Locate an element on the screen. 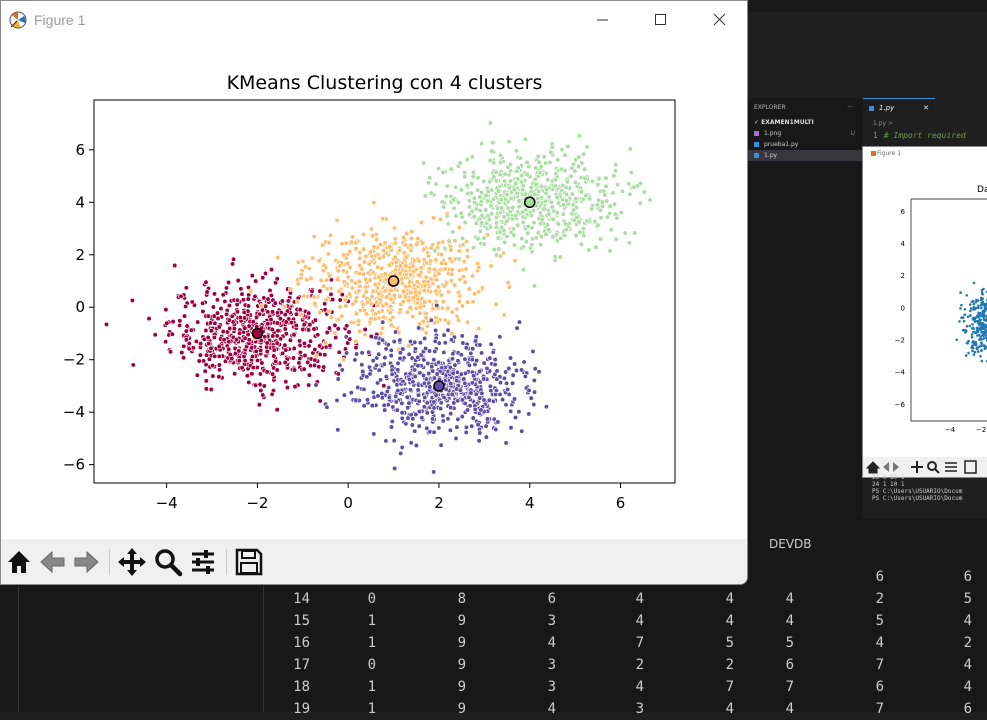  close-button is located at coordinates (719, 20).